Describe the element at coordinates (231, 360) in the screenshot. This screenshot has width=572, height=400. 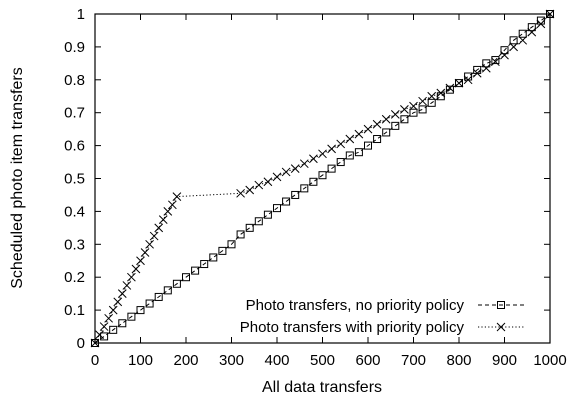
I see `x-tick-label: 300` at that location.